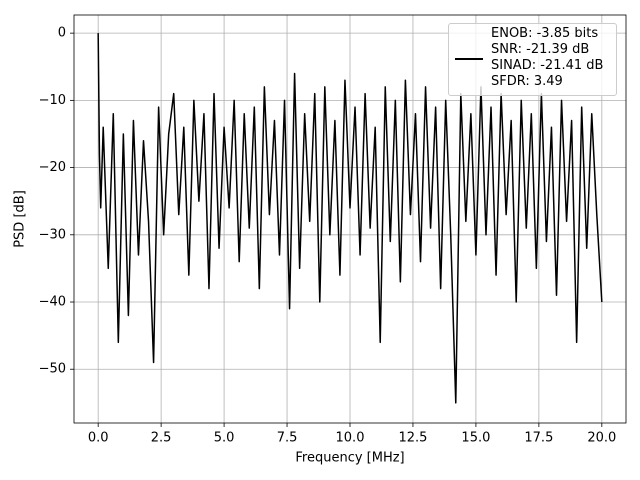 Image resolution: width=640 pixels, height=480 pixels. What do you see at coordinates (52, 302) in the screenshot?
I see `y-tick-label: −40` at bounding box center [52, 302].